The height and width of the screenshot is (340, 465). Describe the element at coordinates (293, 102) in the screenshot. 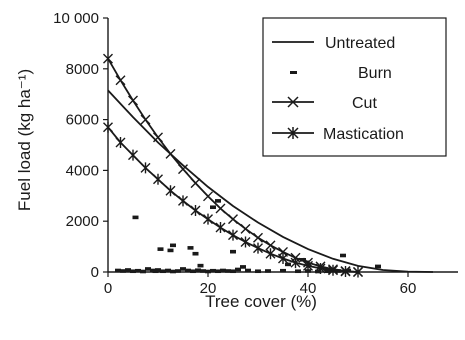

I see `legend-cut-marker` at that location.